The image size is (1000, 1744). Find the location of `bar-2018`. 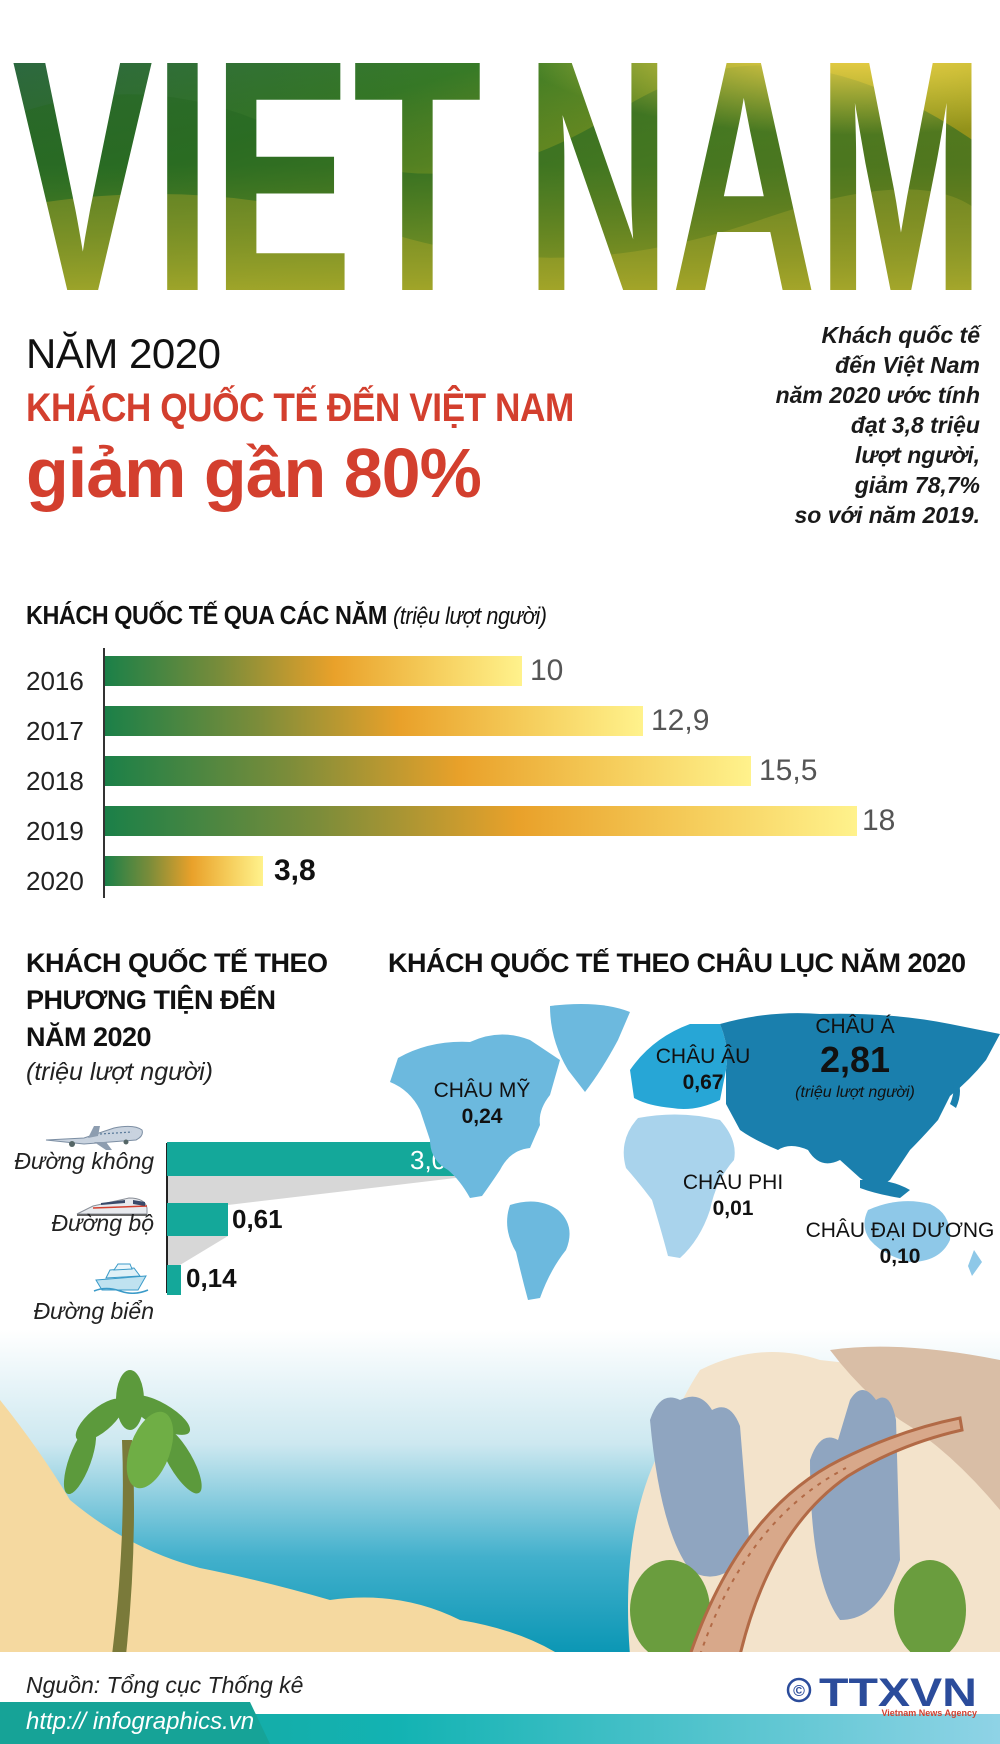

bar-2018 is located at coordinates (428, 771).